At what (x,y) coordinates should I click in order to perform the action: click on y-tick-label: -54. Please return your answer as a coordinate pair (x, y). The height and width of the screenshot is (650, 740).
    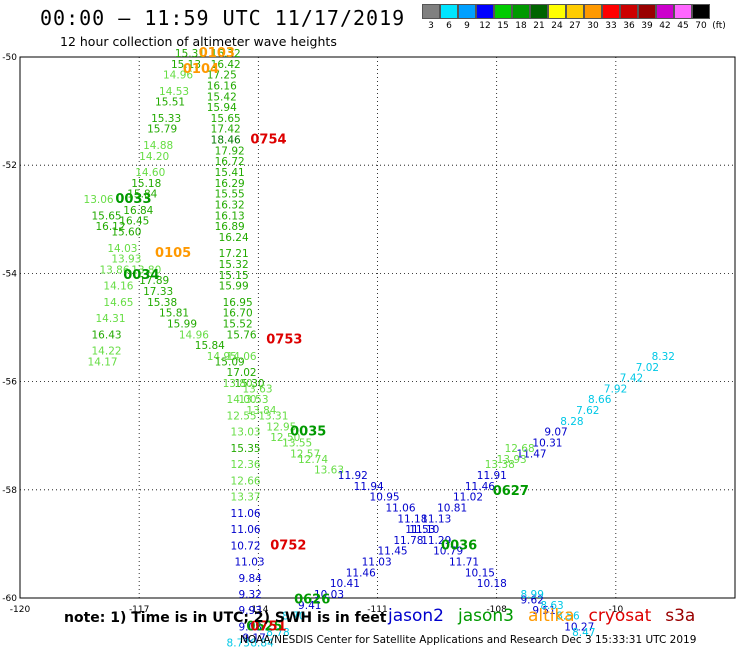
    Looking at the image, I should click on (9, 274).